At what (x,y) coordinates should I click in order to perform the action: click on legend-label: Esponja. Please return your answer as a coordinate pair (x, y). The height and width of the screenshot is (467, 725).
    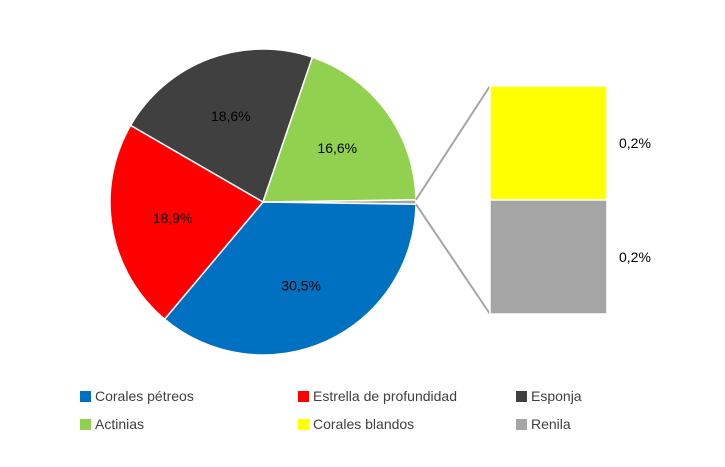
    Looking at the image, I should click on (556, 396).